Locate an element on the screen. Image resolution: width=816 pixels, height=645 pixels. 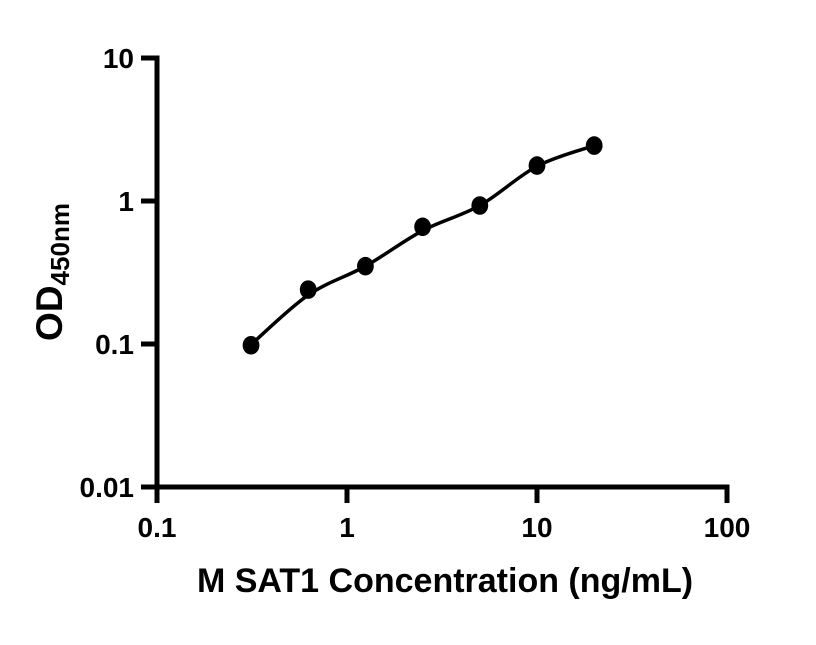
y-tick-label: 10 is located at coordinates (118, 58).